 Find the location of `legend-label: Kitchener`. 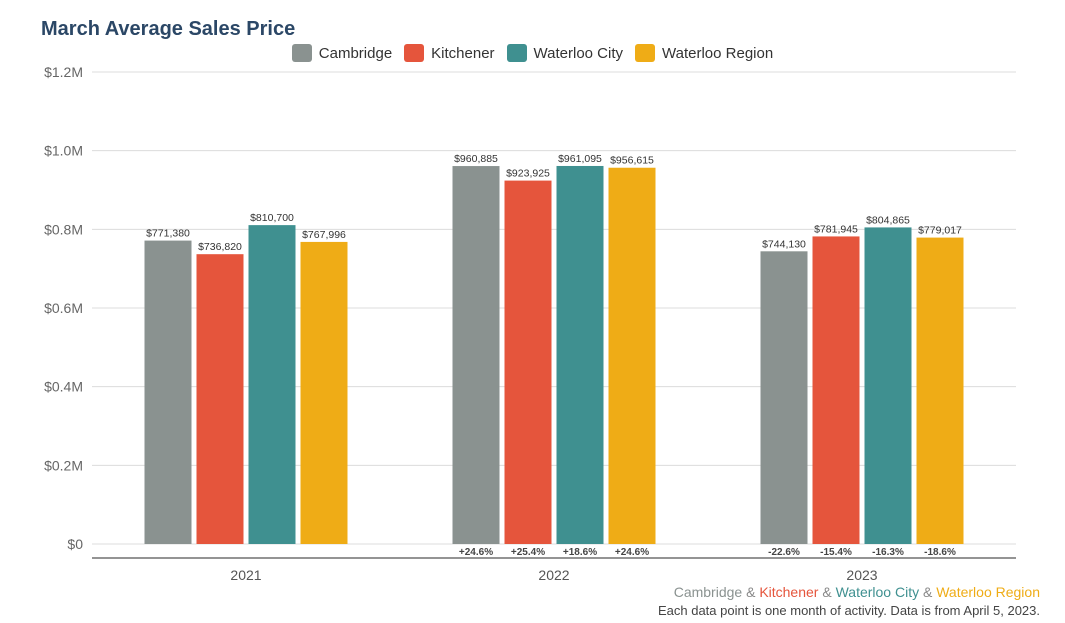

legend-label: Kitchener is located at coordinates (463, 53).